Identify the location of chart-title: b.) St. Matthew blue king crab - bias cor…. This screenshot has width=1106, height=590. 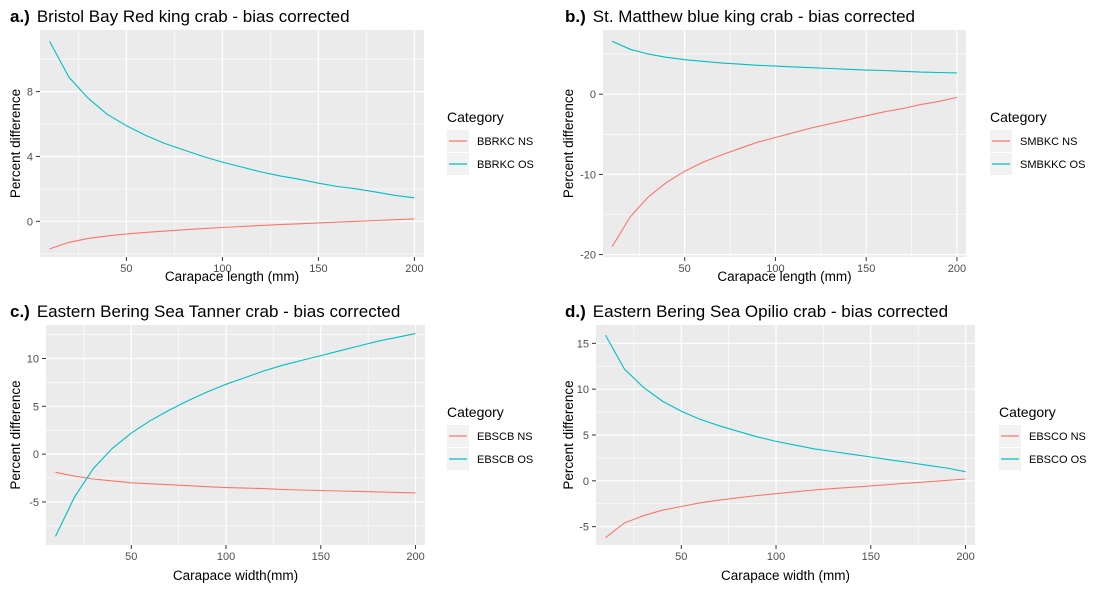
(740, 16).